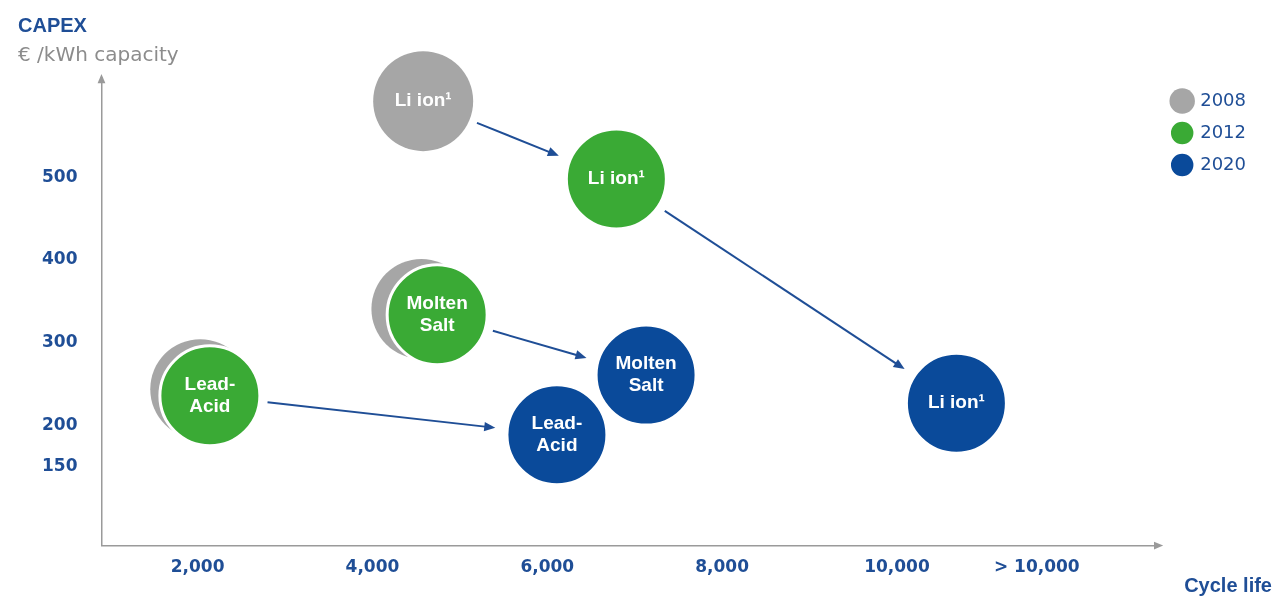 The width and height of the screenshot is (1284, 608). Describe the element at coordinates (722, 566) in the screenshot. I see `x-tick-label: 8,000` at that location.